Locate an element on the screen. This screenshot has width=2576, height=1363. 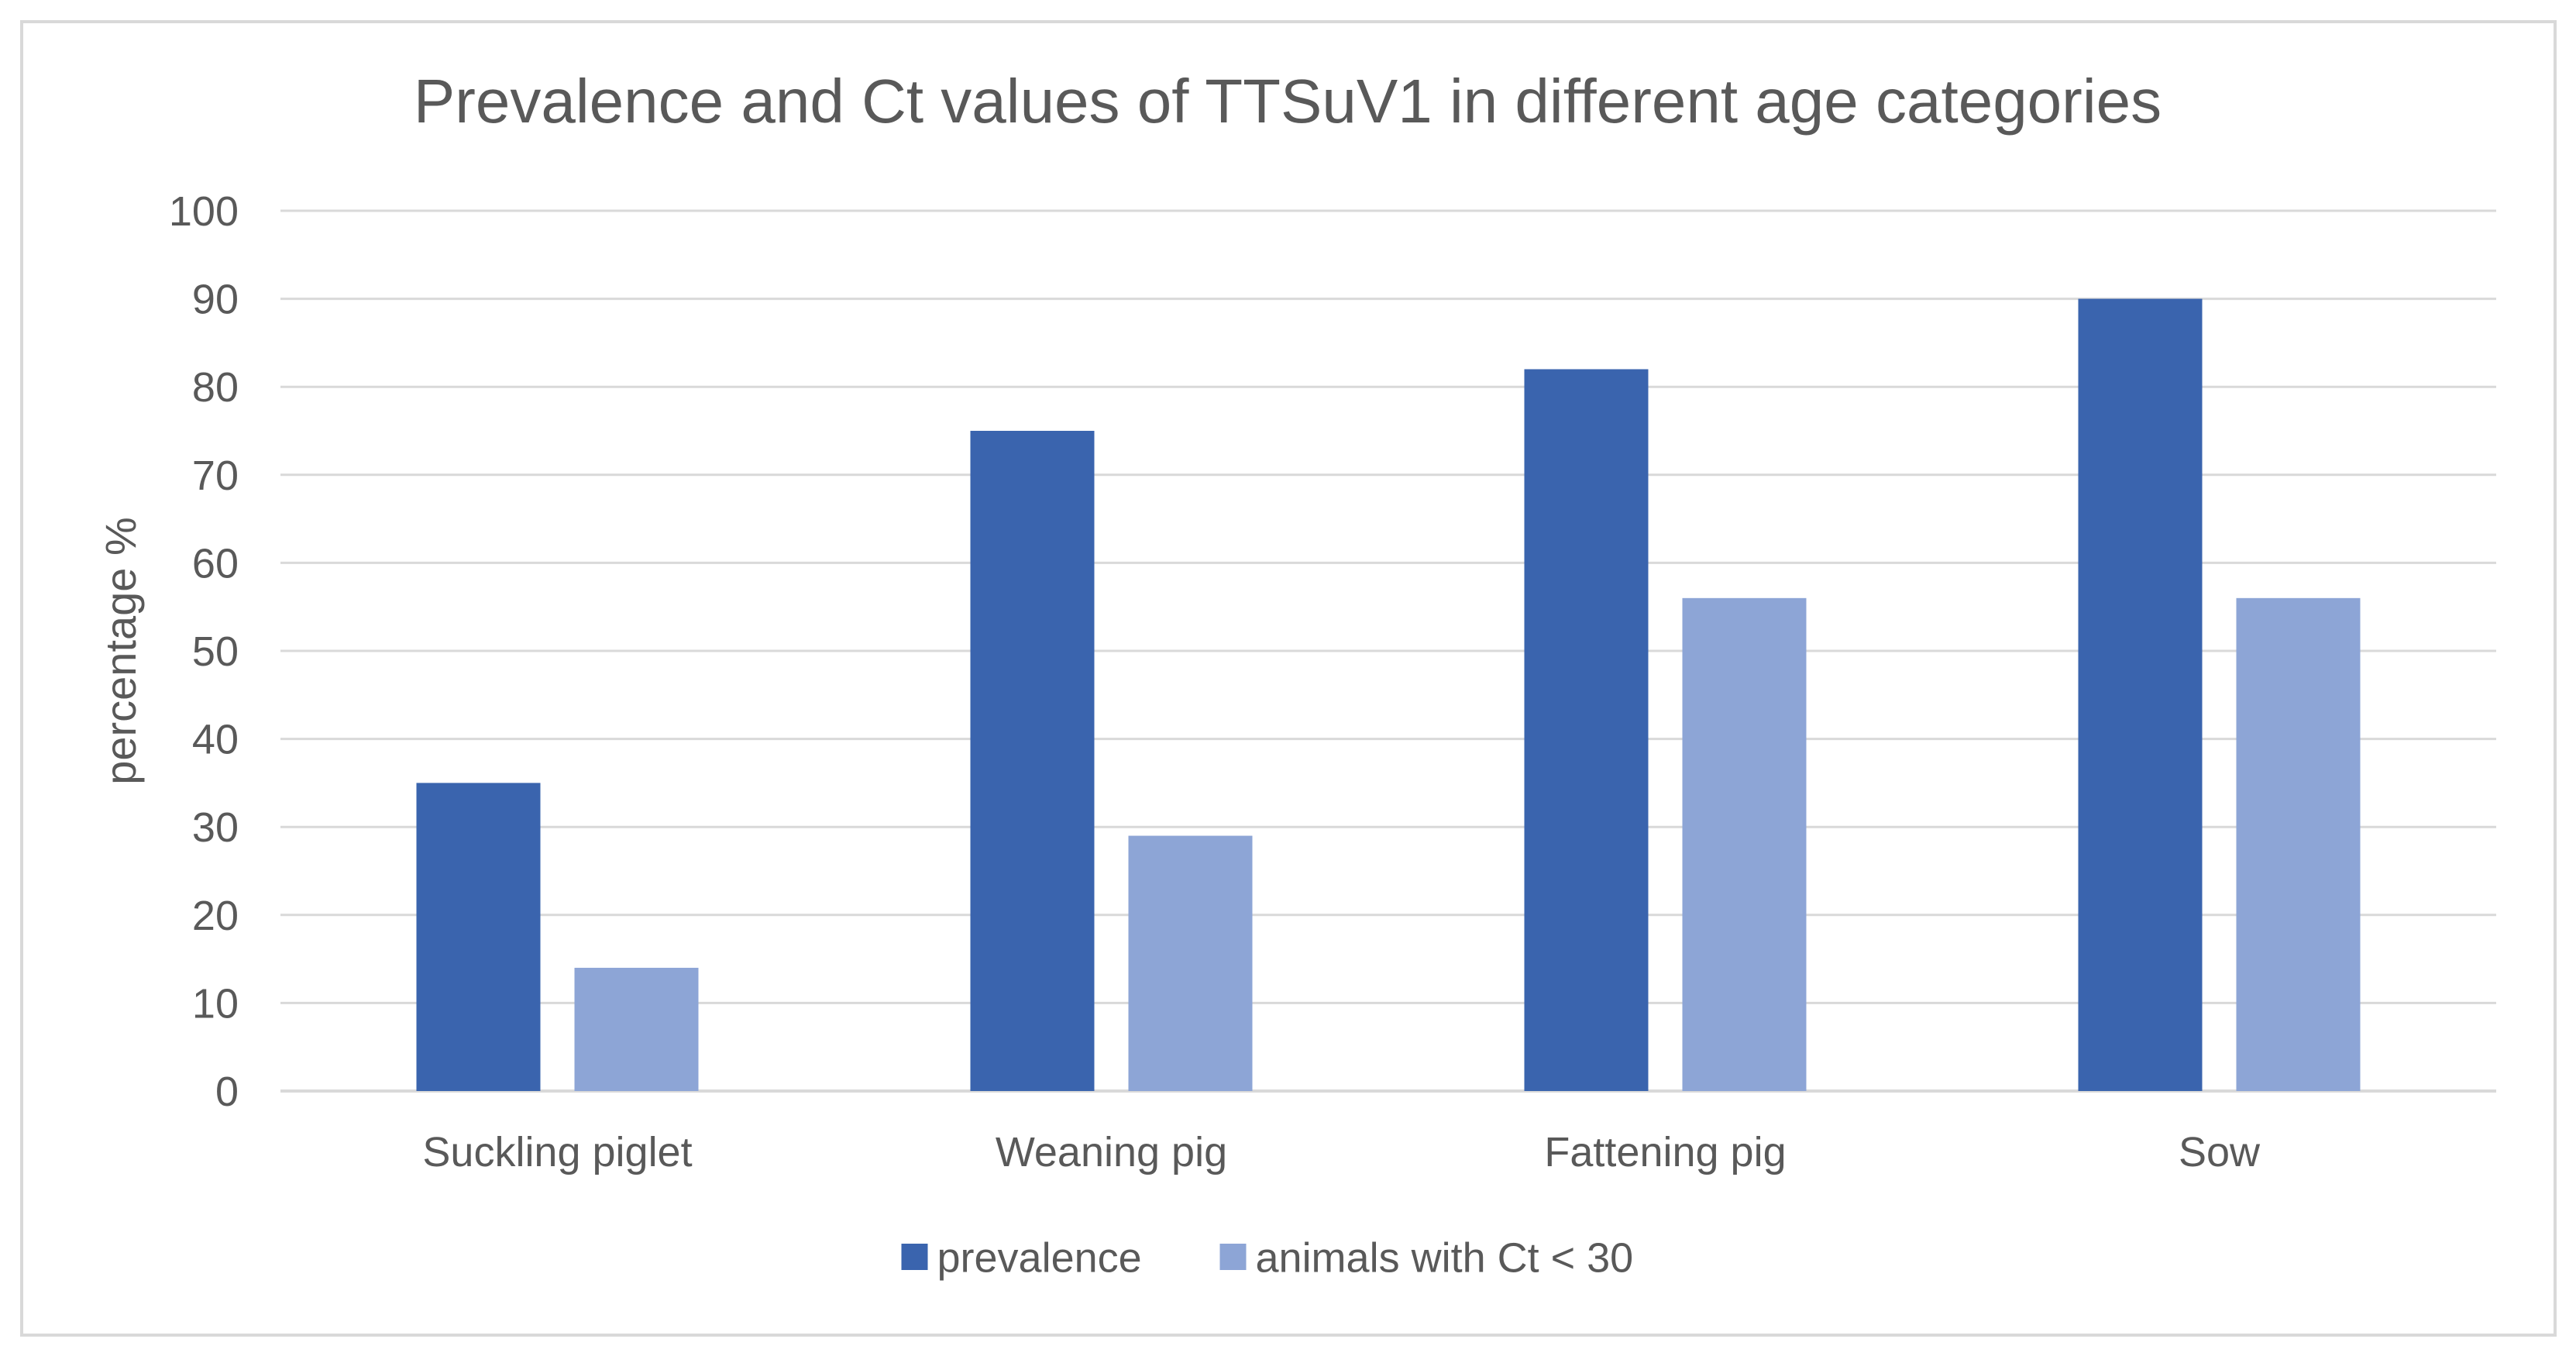
bar-animals-with-ct-30-fattening-pig is located at coordinates (1744, 844).